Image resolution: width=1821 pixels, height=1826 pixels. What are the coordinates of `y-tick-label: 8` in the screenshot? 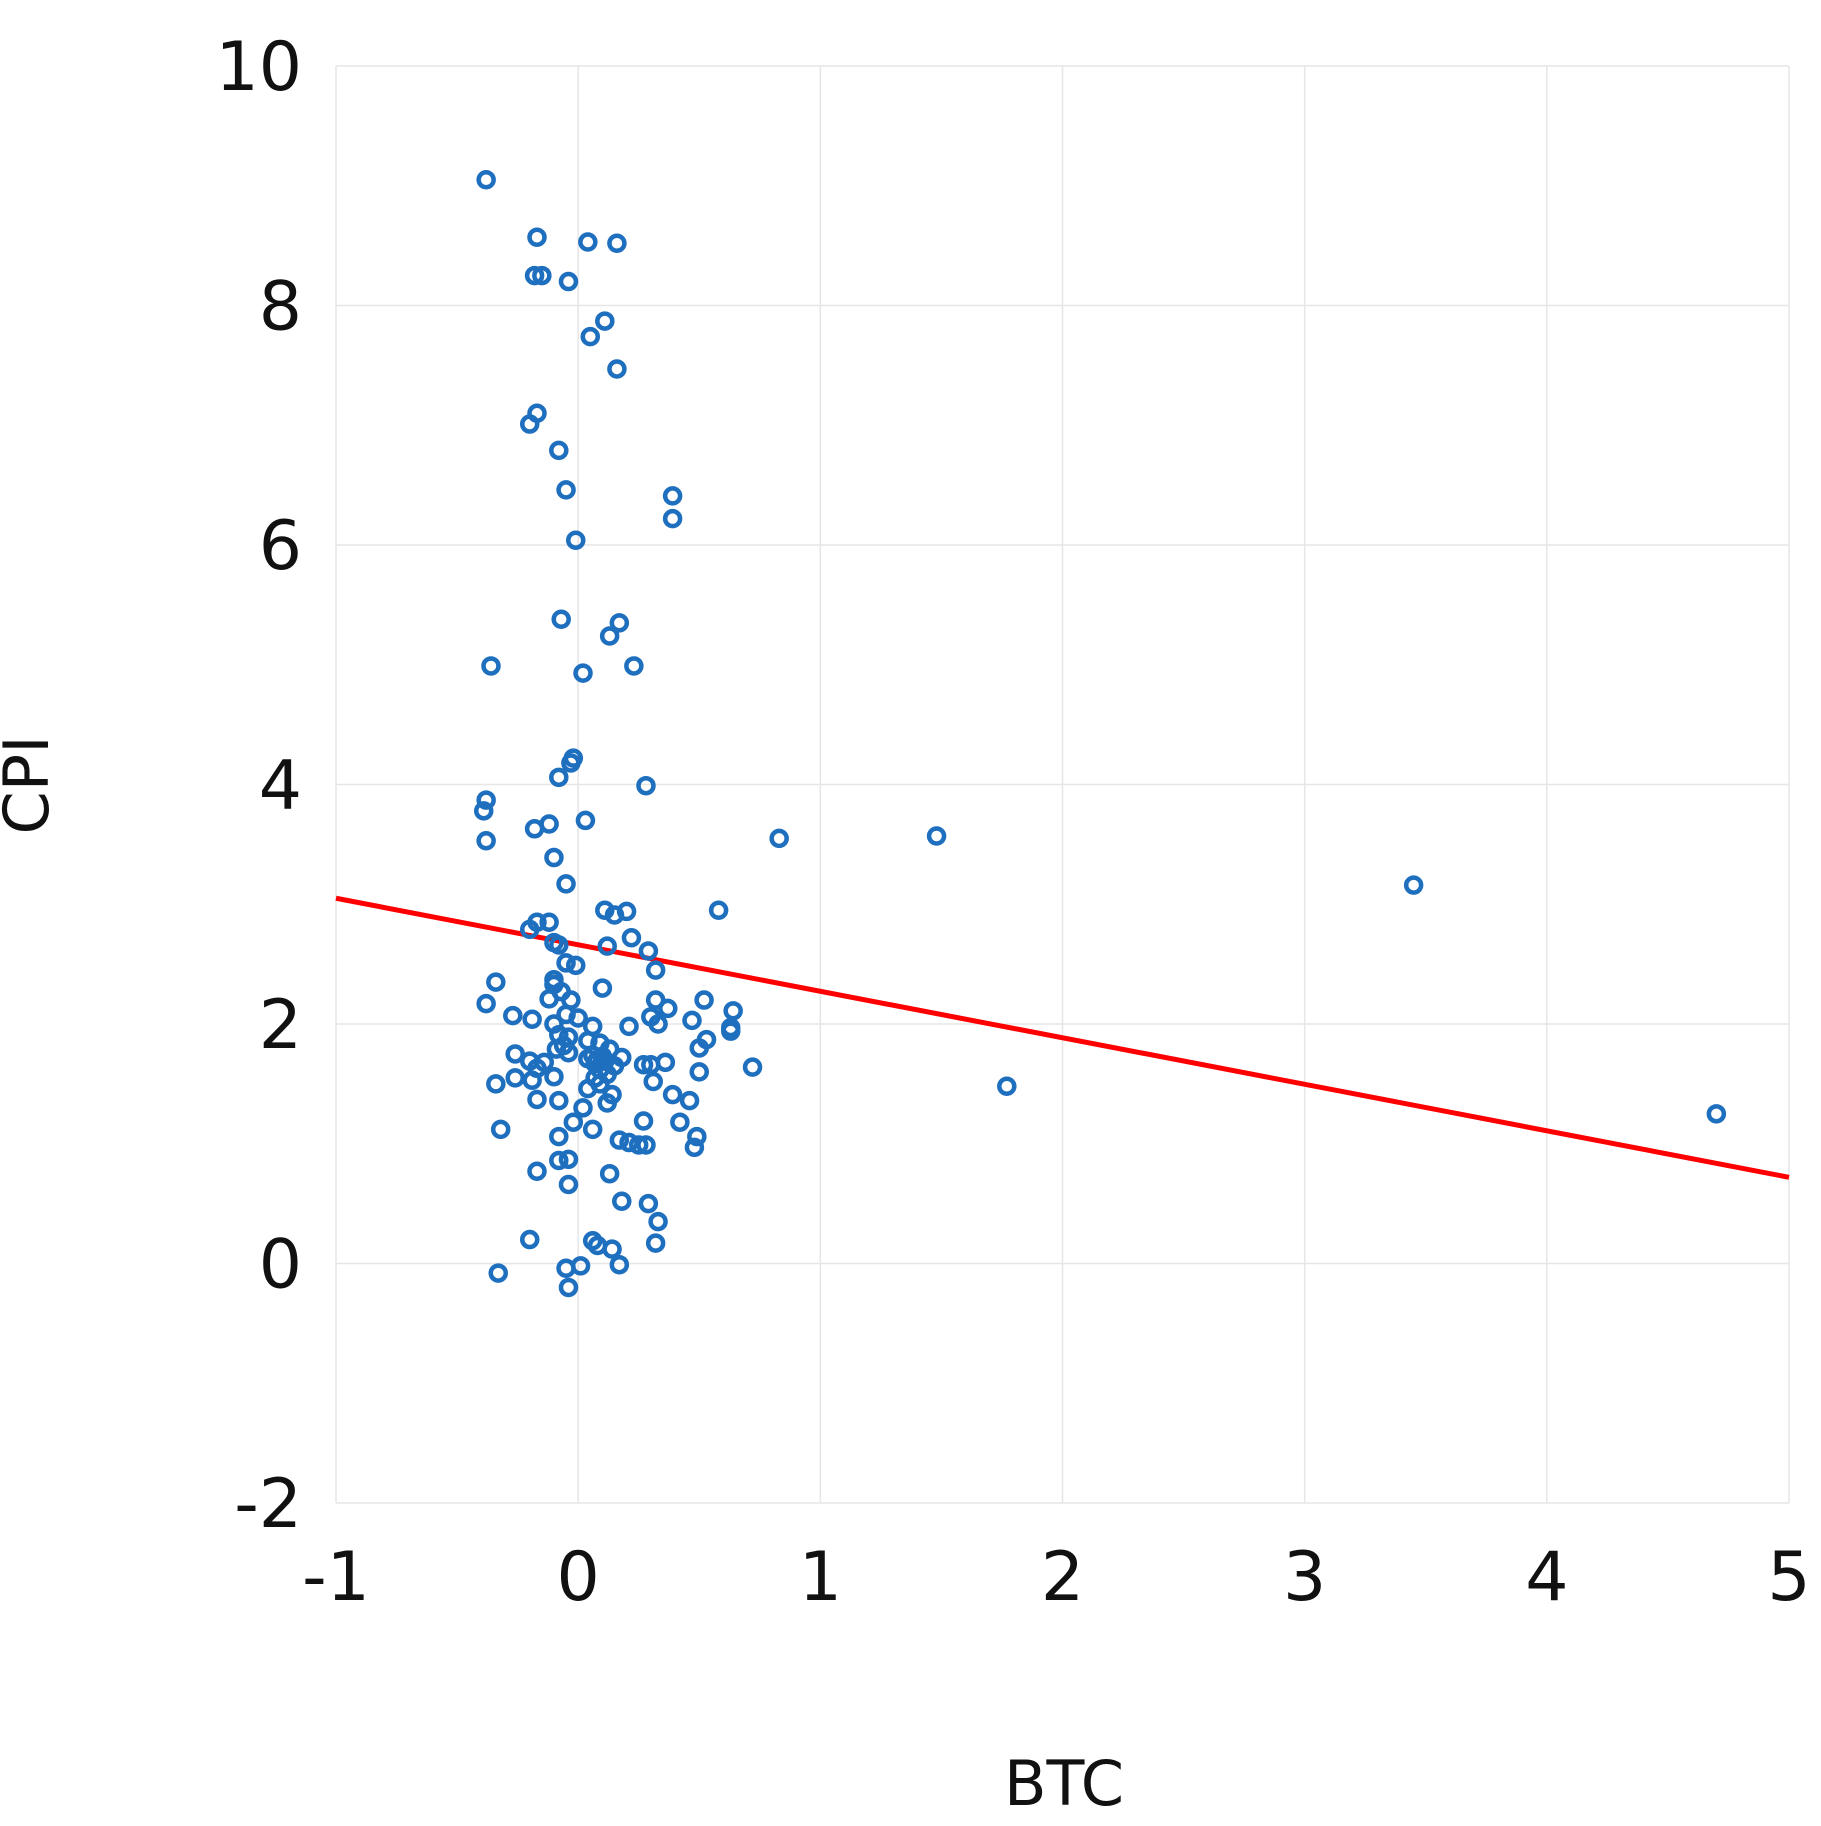 It's located at (280, 307).